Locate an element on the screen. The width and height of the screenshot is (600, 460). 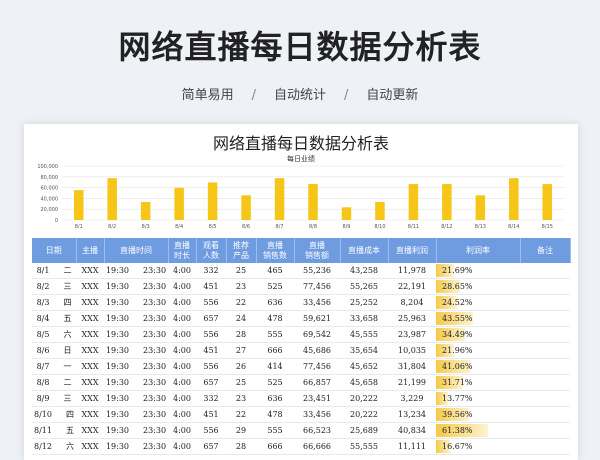
x-tick-label: 8/6 is located at coordinates (246, 227).